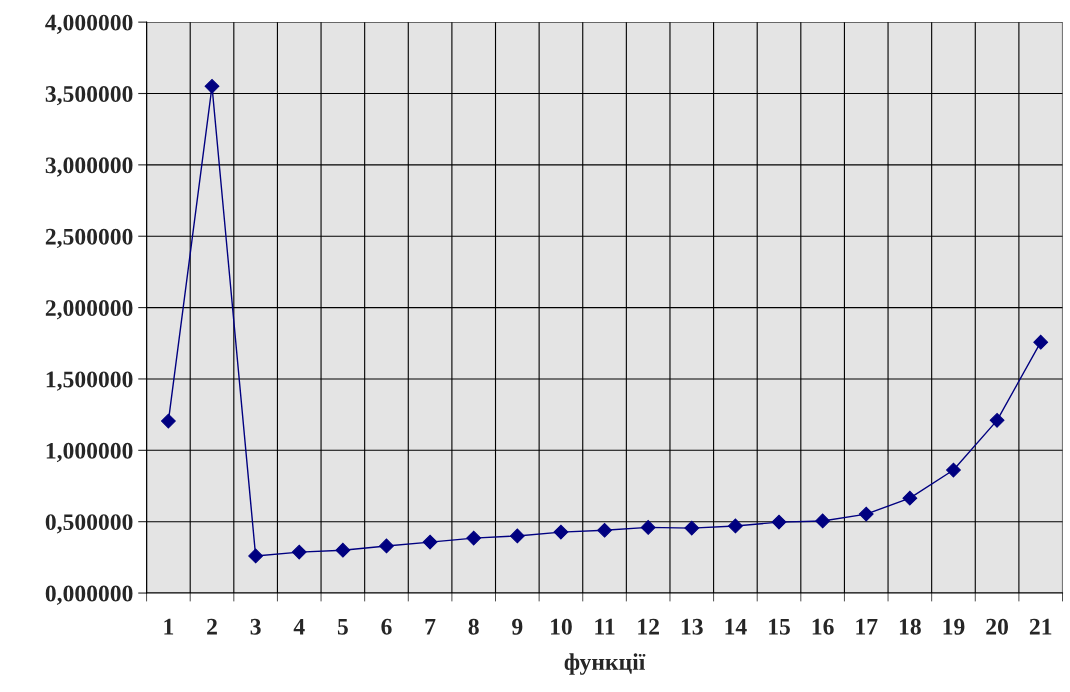 The image size is (1070, 692). I want to click on x-tick-label: 17, so click(867, 626).